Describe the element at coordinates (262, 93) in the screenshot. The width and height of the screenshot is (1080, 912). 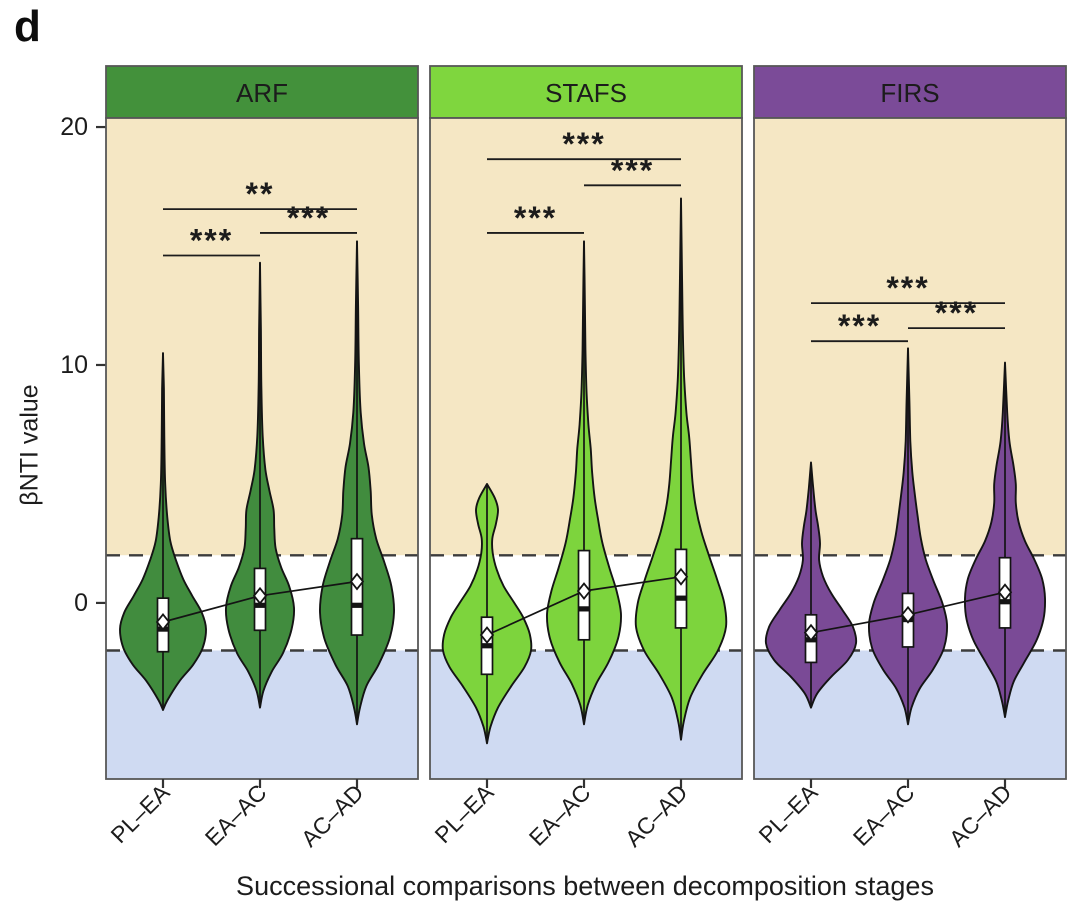
I see `panel-header-label: ARF` at that location.